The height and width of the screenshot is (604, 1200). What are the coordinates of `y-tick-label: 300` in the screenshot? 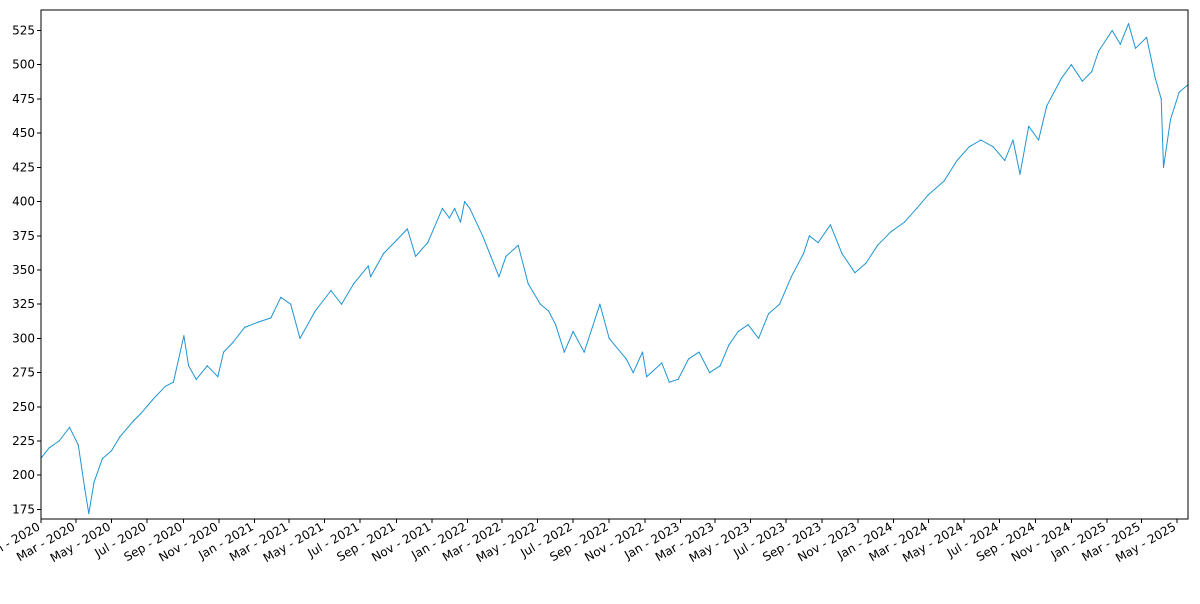 It's located at (23, 338).